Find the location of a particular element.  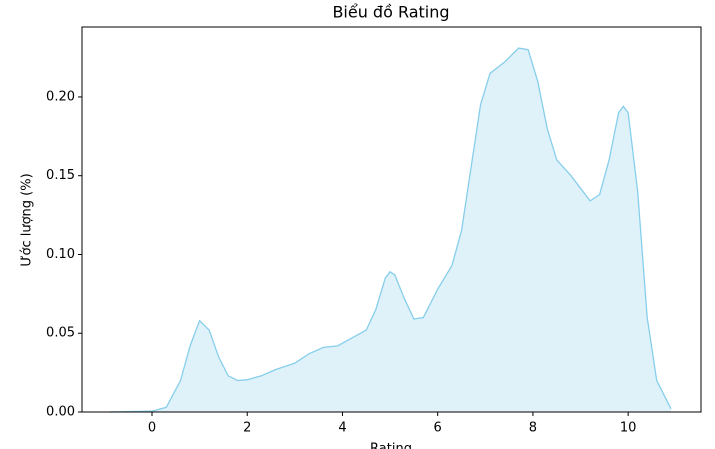

chart-title: Biểu đồ Rating is located at coordinates (390, 12).